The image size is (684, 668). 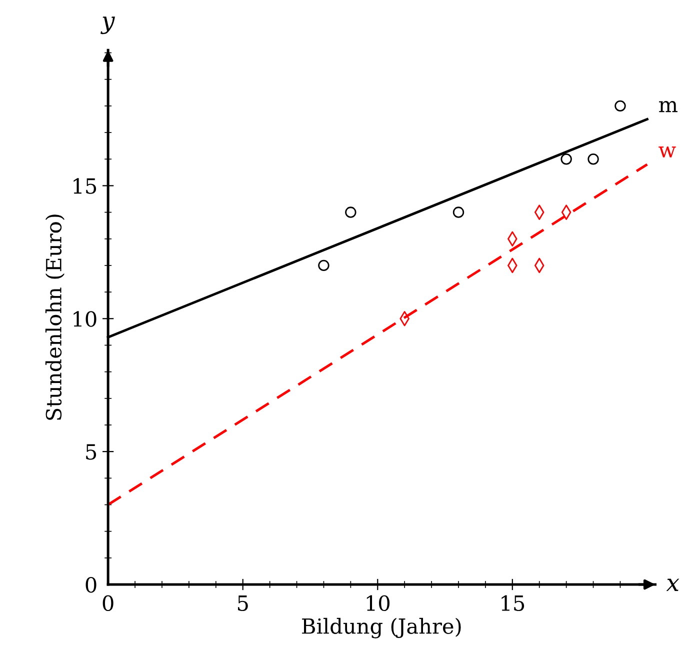 I want to click on x-axis-title: Bildung (Jahre), so click(x=381, y=628).